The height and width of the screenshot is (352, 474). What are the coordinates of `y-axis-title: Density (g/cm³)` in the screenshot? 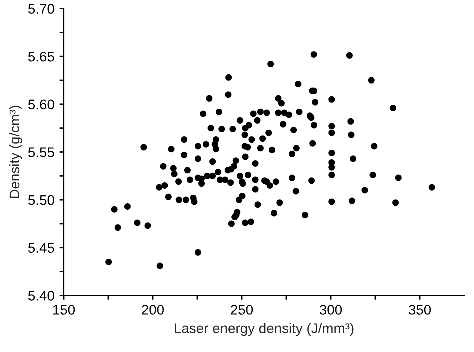 It's located at (15, 152).